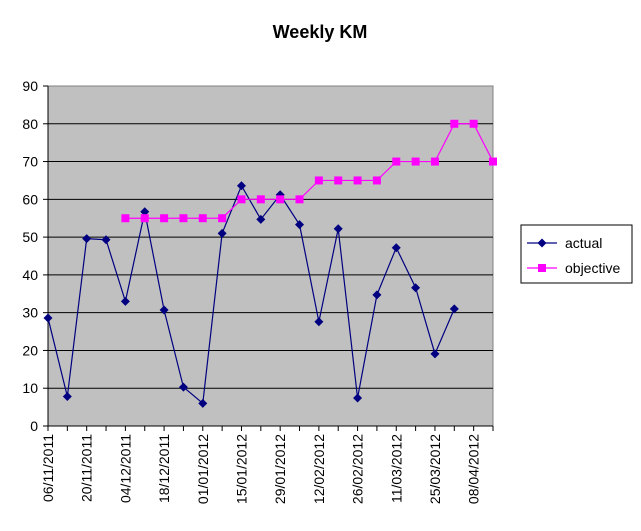 The width and height of the screenshot is (641, 531). I want to click on y-tick-label: 10, so click(30, 388).